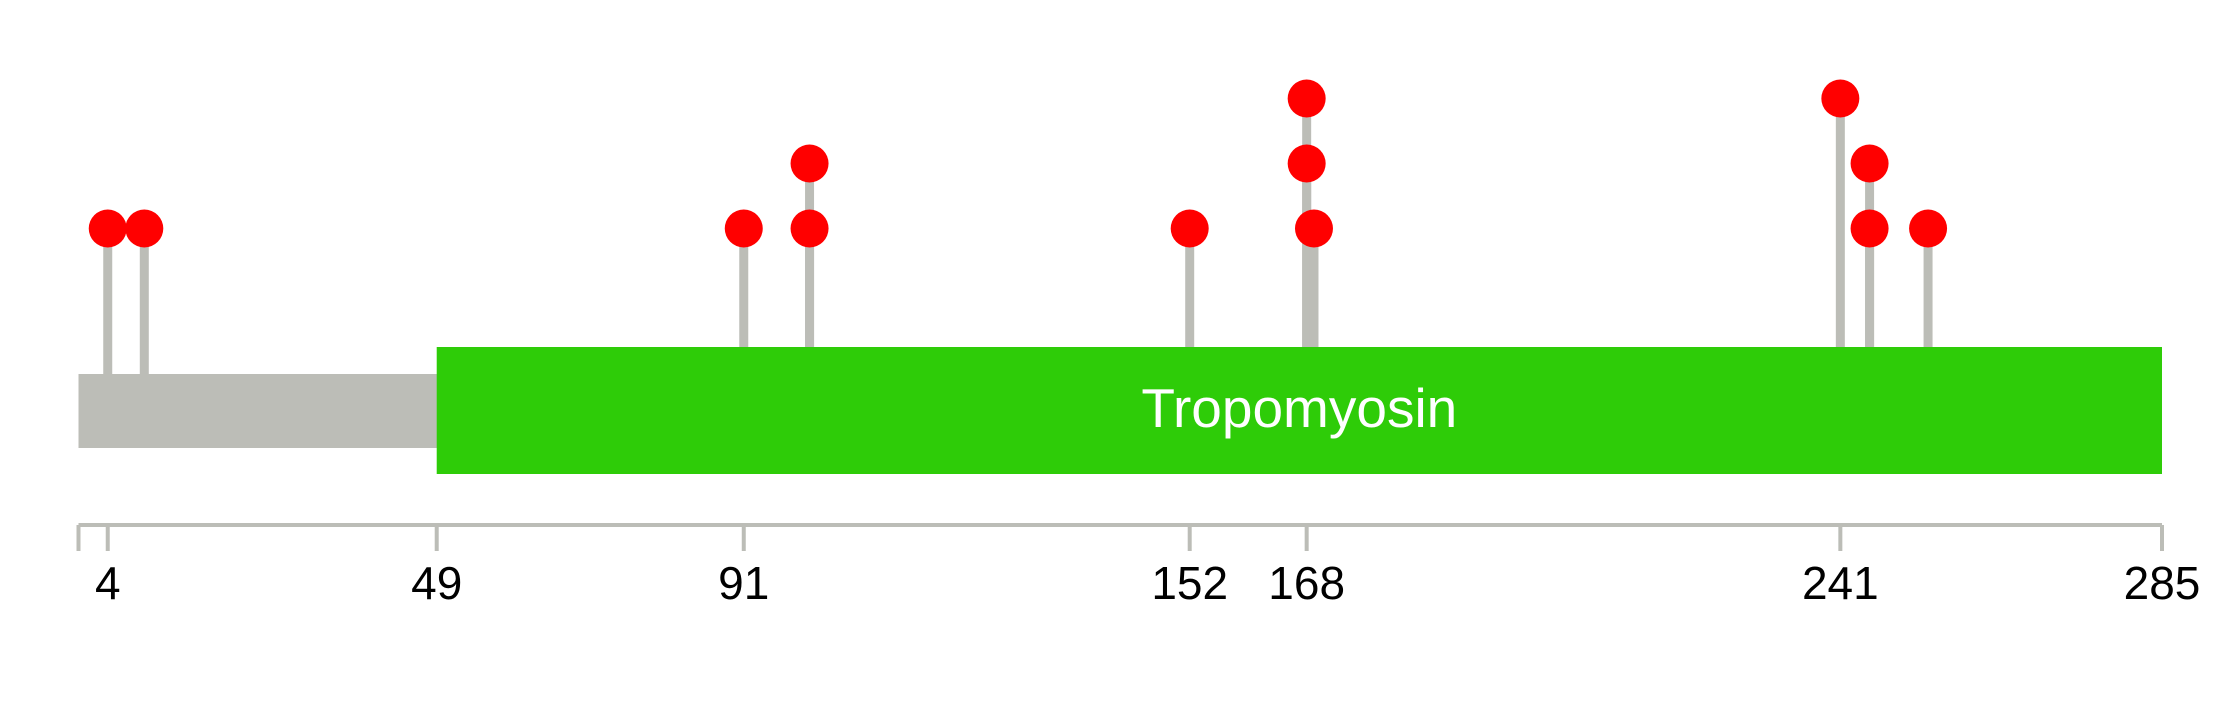  I want to click on x-tick-label: 49, so click(436, 583).